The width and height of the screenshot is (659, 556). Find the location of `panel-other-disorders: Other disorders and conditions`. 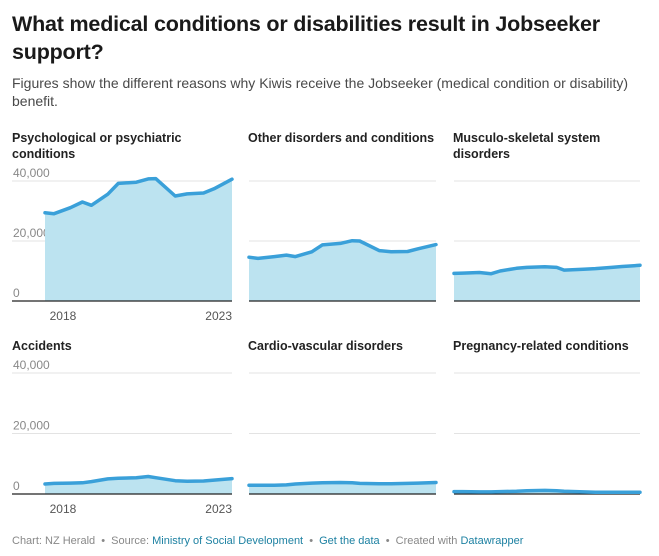

panel-other-disorders: Other disorders and conditions is located at coordinates (347, 230).